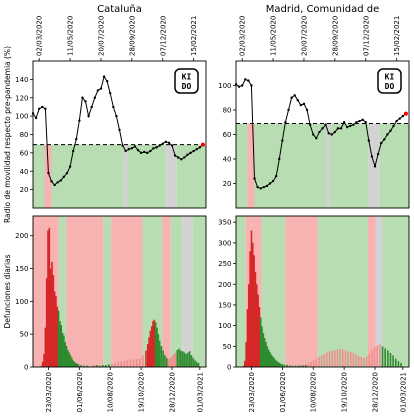  Describe the element at coordinates (21, 98) in the screenshot. I see `y-tick-label-5: 120` at that location.